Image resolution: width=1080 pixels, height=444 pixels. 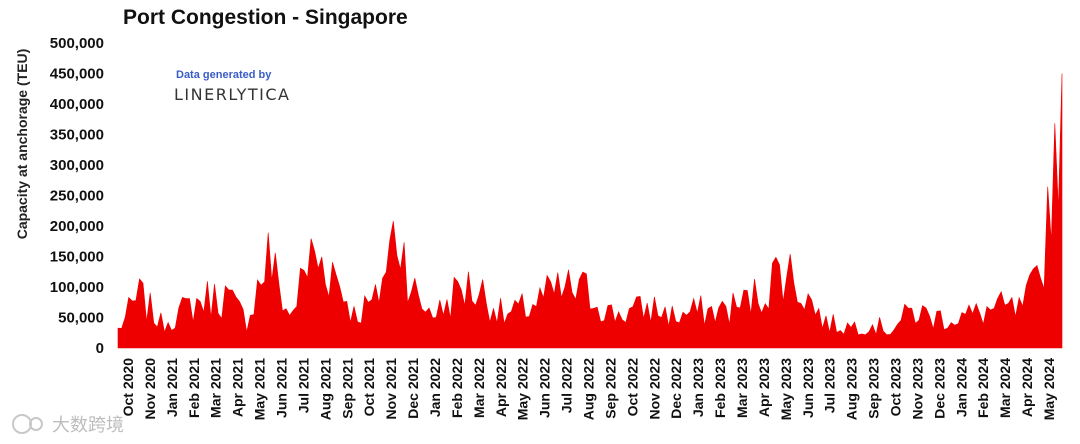 I want to click on y-tick-label: 150,000, so click(x=77, y=257).